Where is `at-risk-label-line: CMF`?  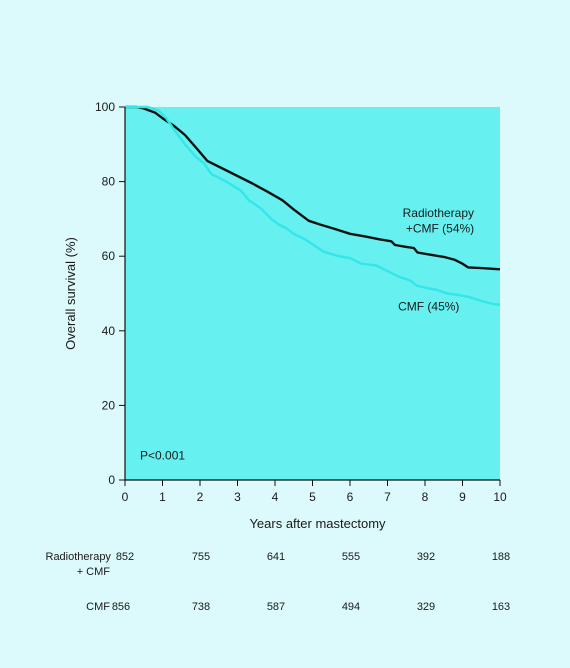
at-risk-label-line: CMF is located at coordinates (98, 607).